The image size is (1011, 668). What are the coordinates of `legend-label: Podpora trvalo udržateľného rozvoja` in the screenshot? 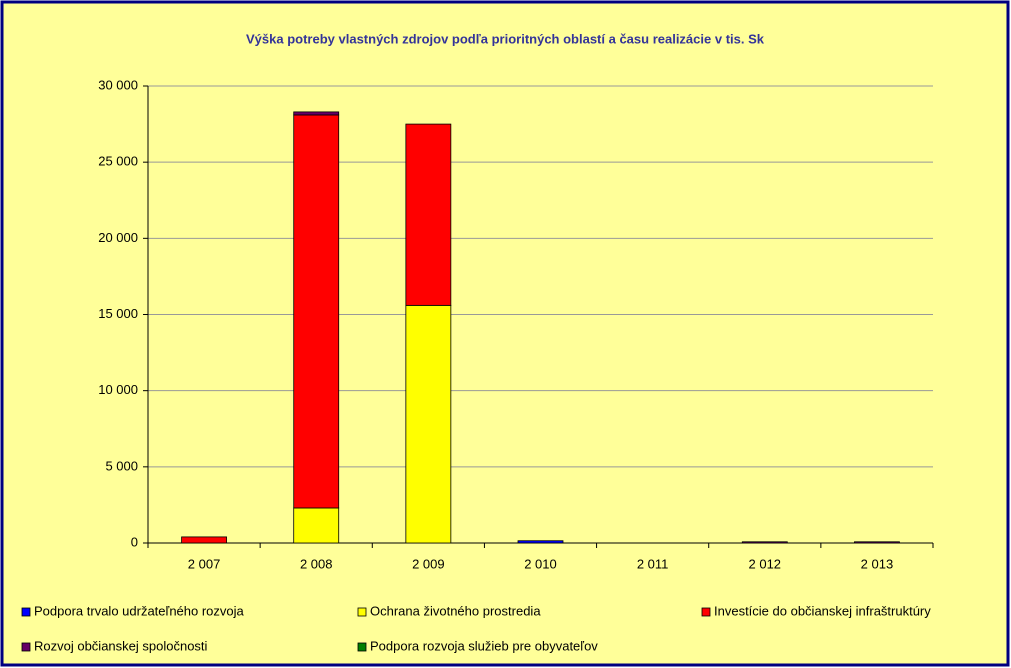 It's located at (139, 610).